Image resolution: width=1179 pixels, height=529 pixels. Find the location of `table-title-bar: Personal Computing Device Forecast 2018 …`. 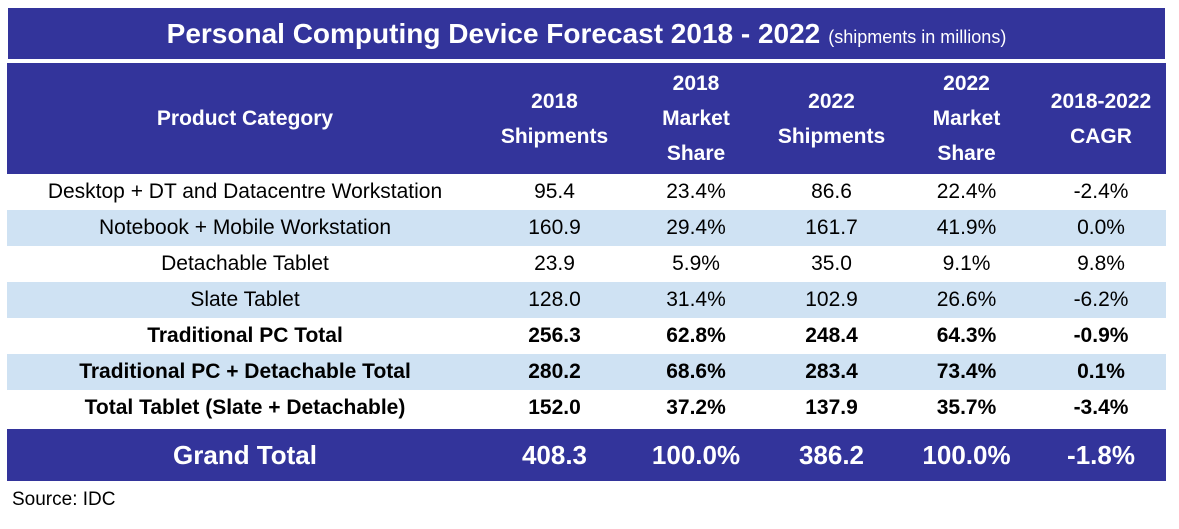

table-title-bar: Personal Computing Device Forecast 2018 … is located at coordinates (586, 33).